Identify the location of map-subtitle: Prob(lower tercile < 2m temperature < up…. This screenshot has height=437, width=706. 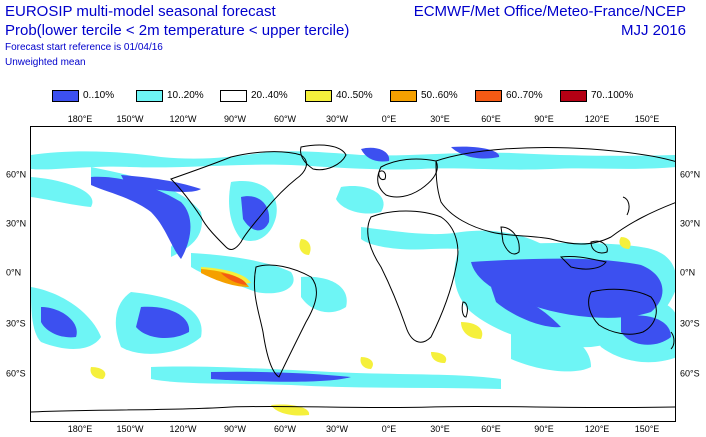
(177, 30).